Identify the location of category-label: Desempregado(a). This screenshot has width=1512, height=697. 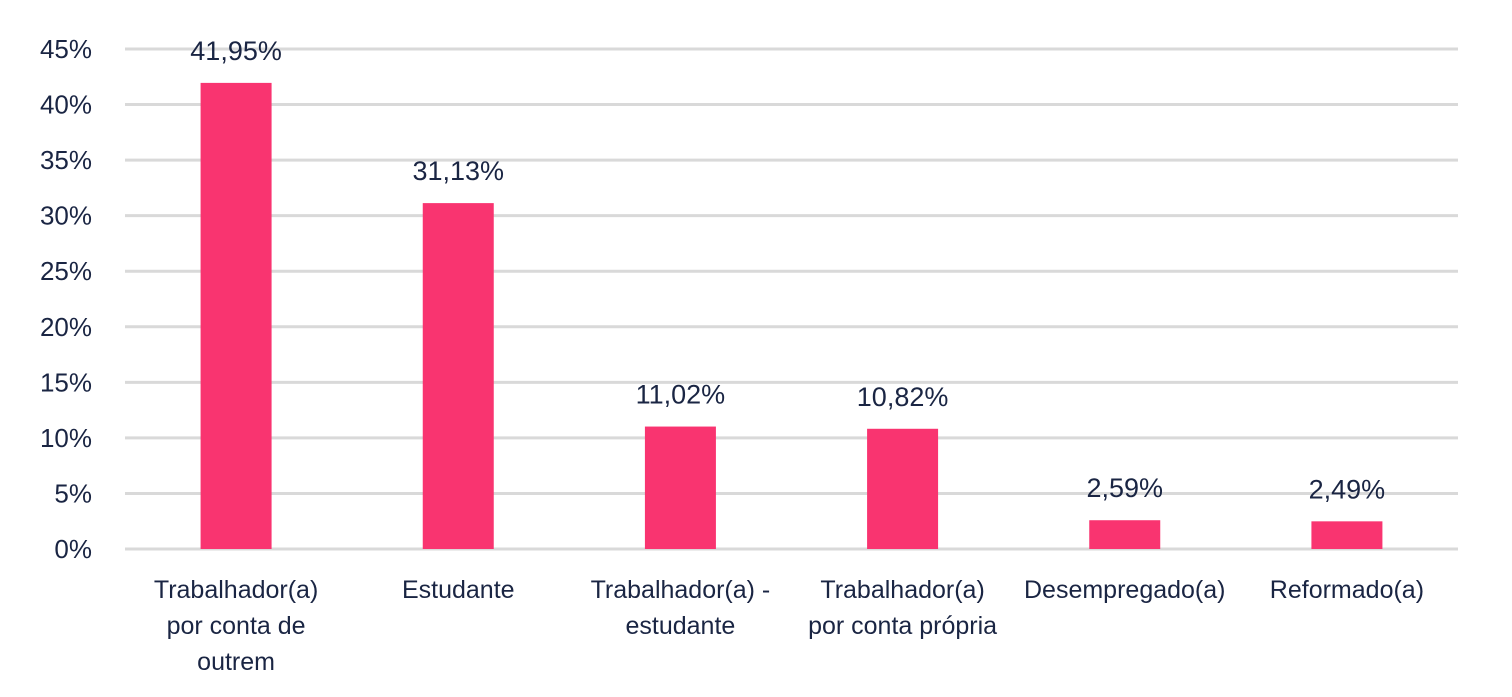
(1125, 590).